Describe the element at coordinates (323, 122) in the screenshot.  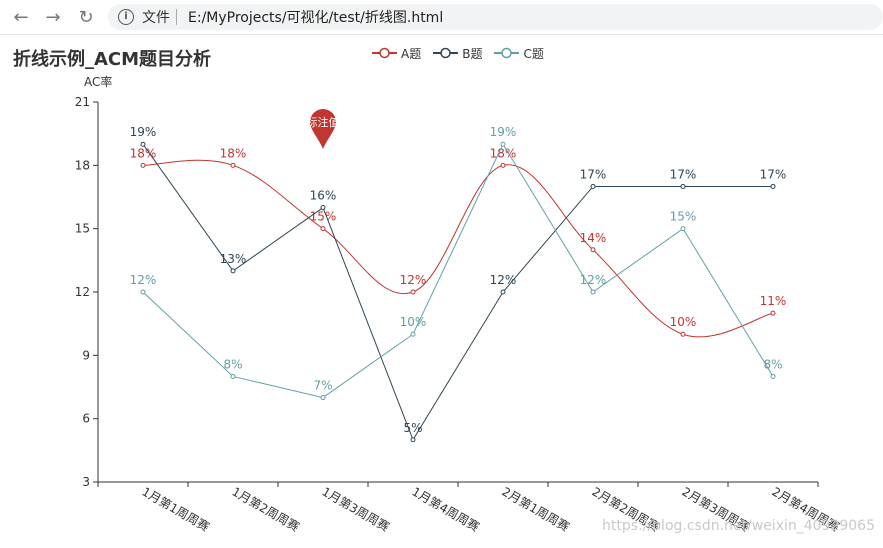
I see `mark-point-label: 标注值` at that location.